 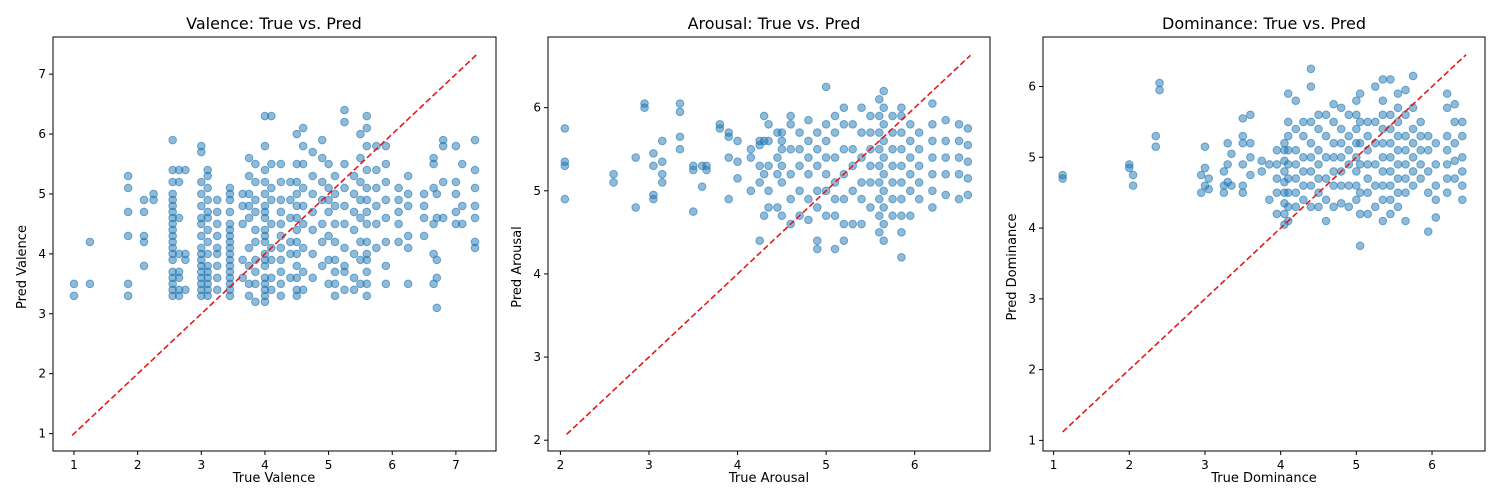 What do you see at coordinates (915, 465) in the screenshot?
I see `x-tick-label: 6` at bounding box center [915, 465].